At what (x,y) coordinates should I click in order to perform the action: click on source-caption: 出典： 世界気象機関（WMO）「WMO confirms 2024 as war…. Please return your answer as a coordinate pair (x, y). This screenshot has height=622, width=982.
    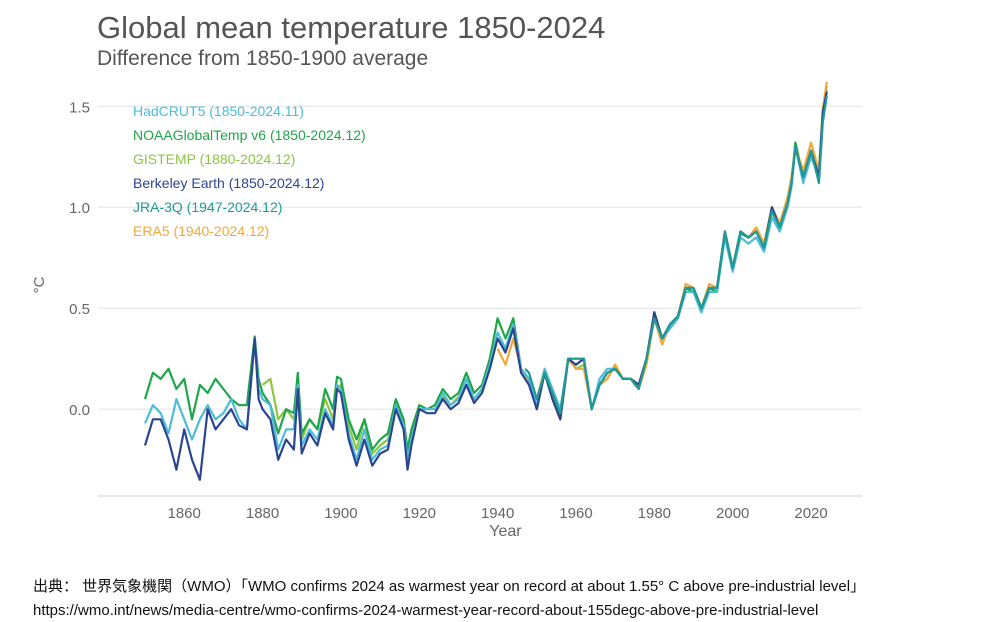
    Looking at the image, I should click on (449, 586).